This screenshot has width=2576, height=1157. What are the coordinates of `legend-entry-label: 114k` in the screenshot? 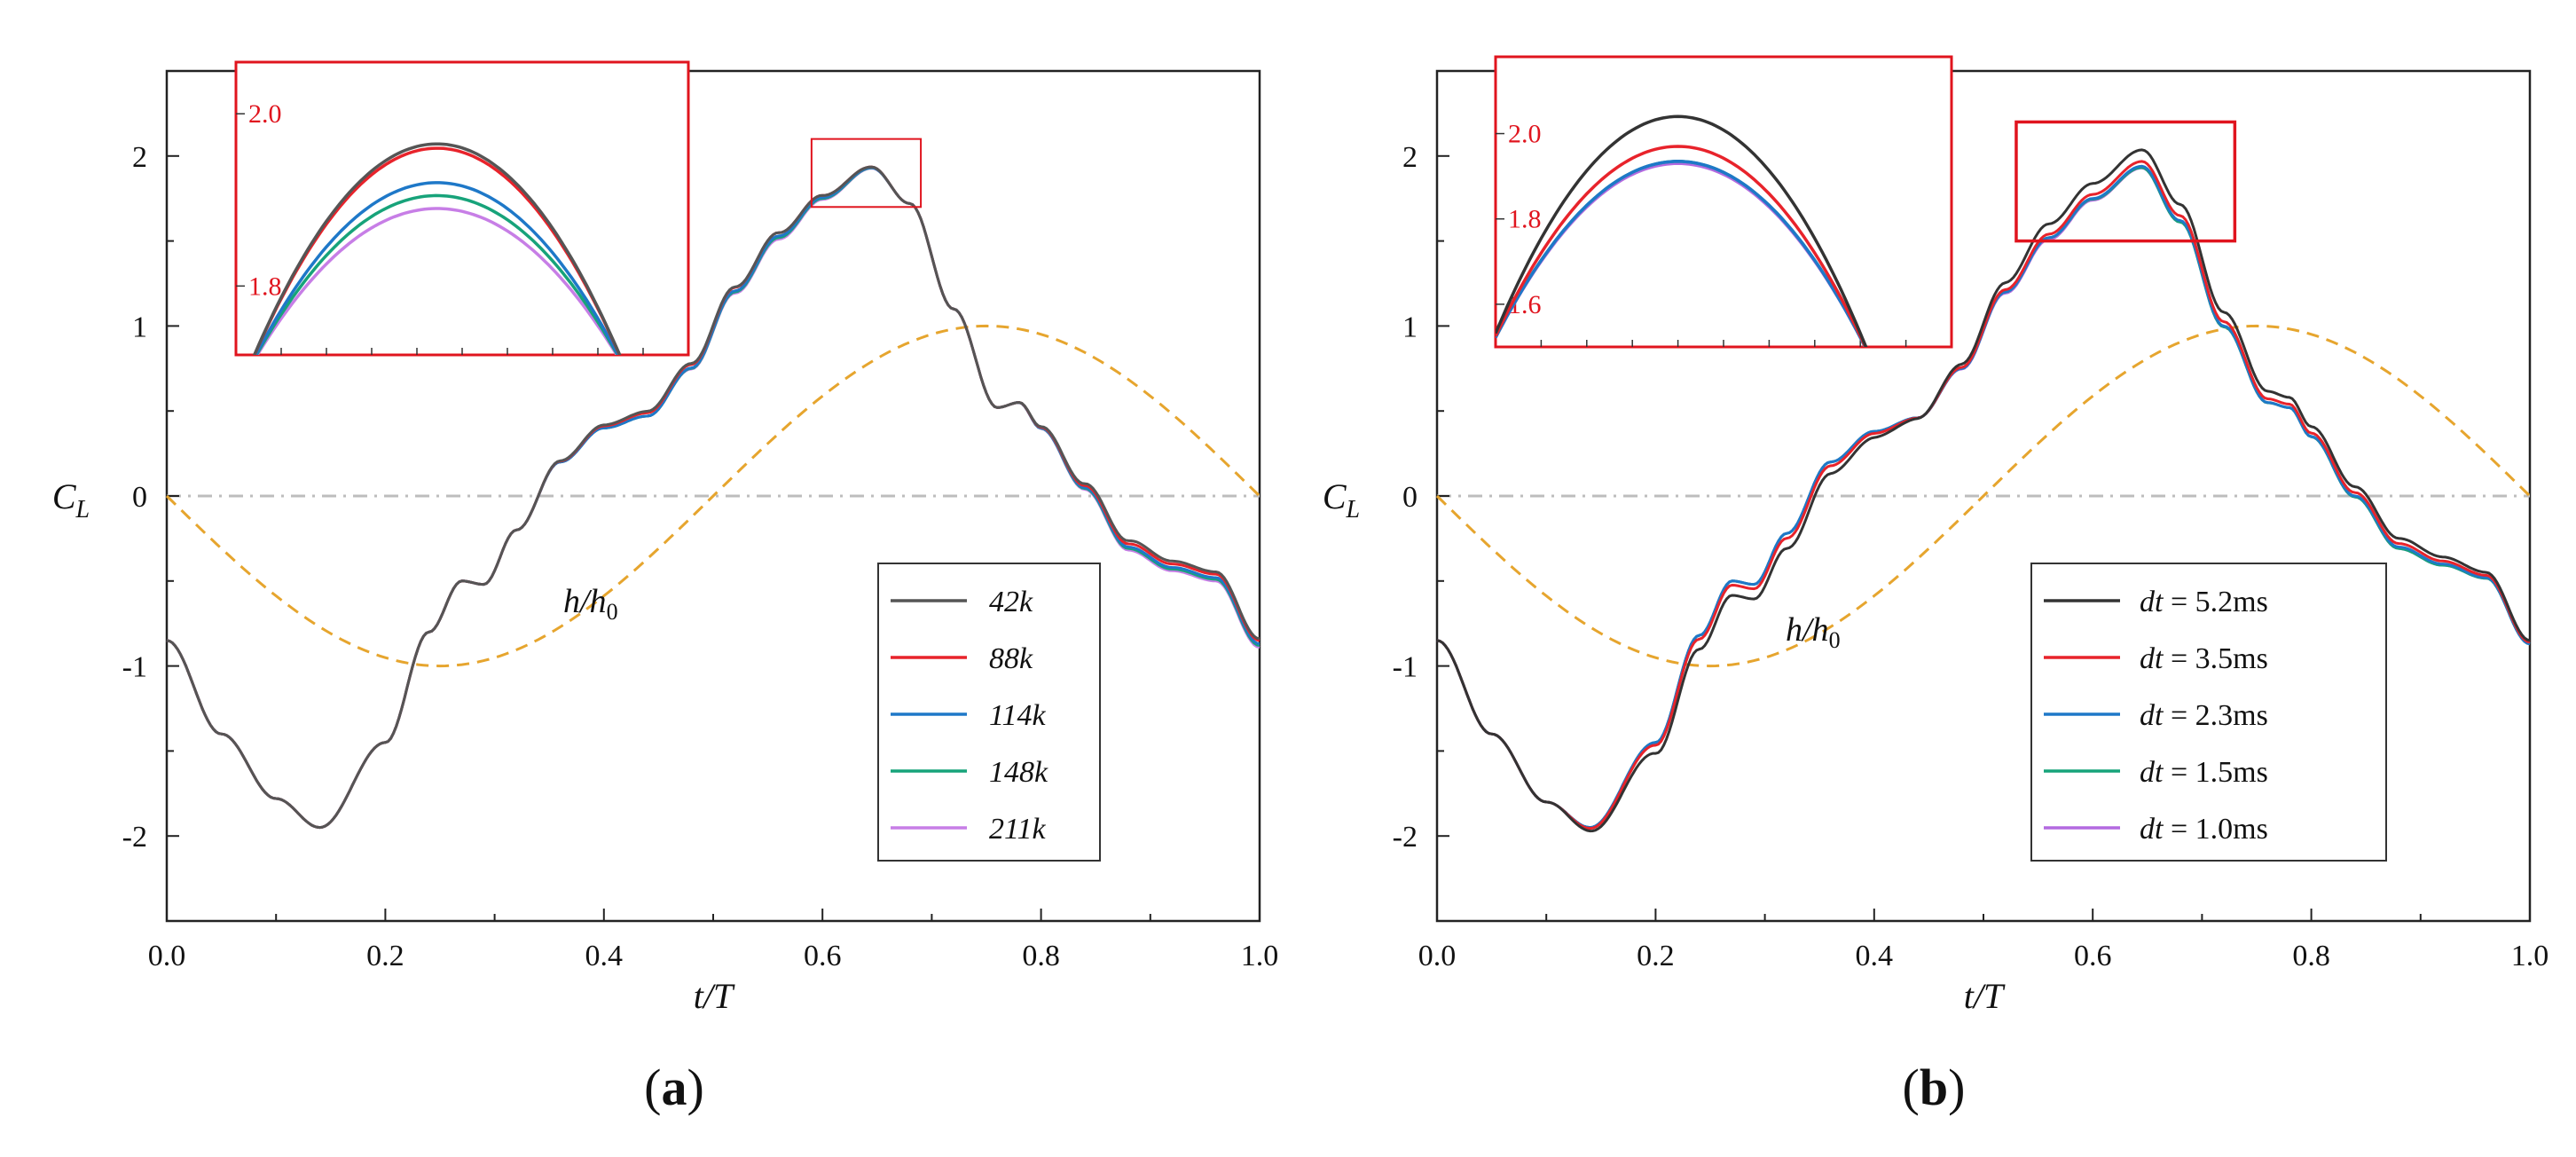 It's located at (1017, 715).